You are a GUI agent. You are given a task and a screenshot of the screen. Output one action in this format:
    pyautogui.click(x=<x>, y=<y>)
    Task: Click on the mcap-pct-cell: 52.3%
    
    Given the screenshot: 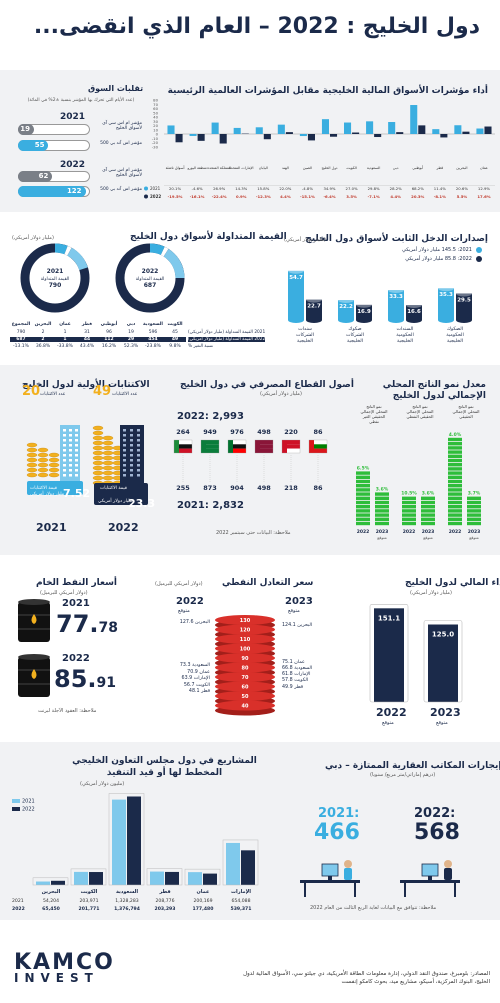 What is the action you would take?
    pyautogui.click(x=131, y=346)
    